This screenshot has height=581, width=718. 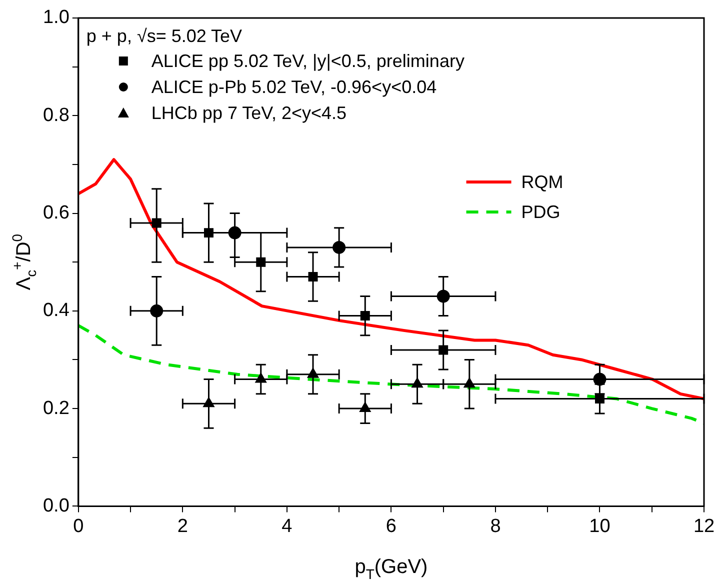 I want to click on legend-label: ALICE pp 5.02 TeV, |y|<0.5, preliminary, so click(x=307, y=61).